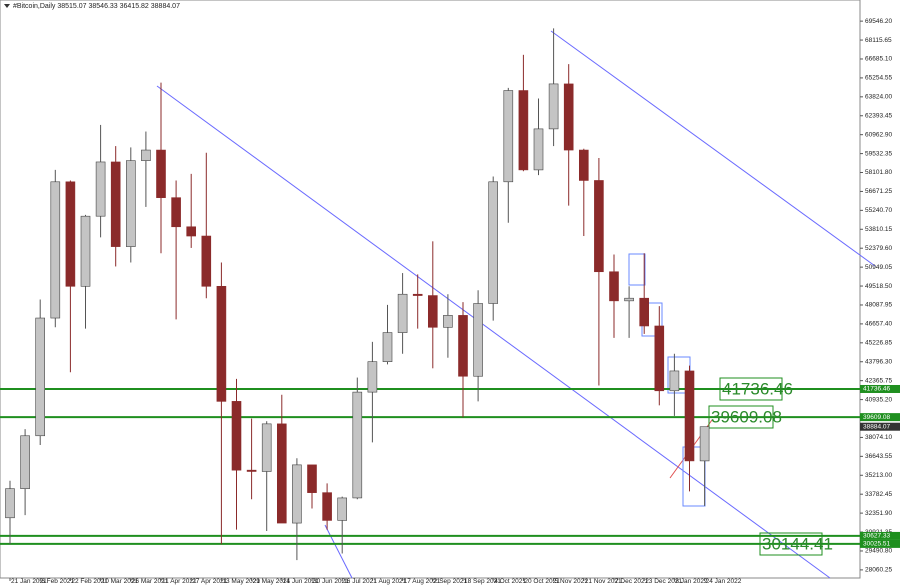 This screenshot has width=900, height=585. Describe the element at coordinates (7, 6) in the screenshot. I see `menu-arrow` at that location.